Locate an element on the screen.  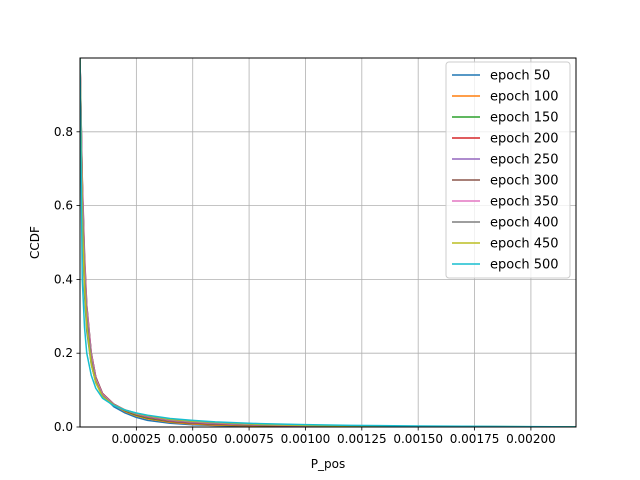
x-tick-label: 0.00050 is located at coordinates (193, 439).